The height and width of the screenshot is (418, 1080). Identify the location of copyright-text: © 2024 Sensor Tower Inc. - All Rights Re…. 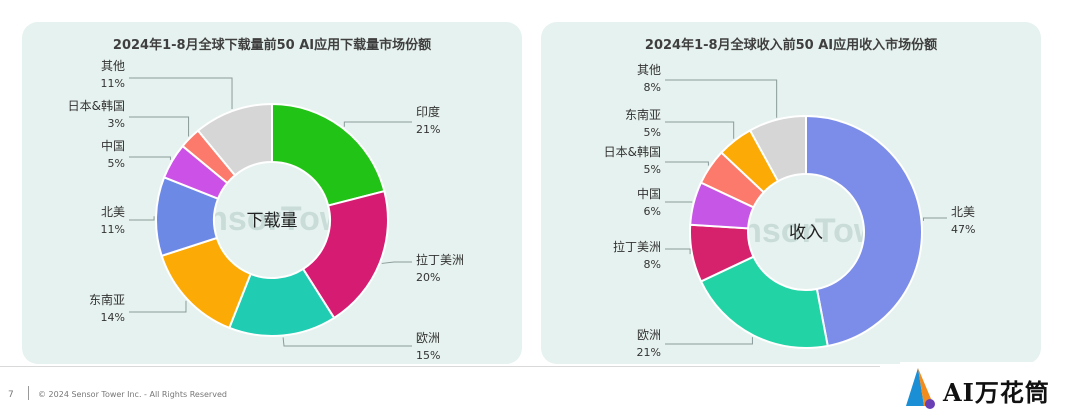
(132, 394).